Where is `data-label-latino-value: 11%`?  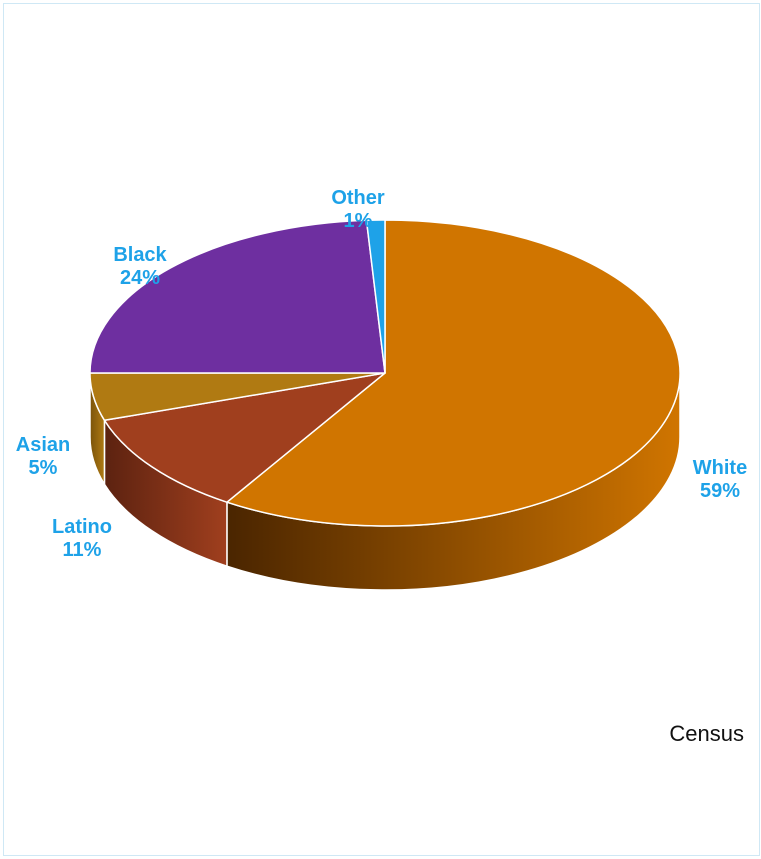 data-label-latino-value: 11% is located at coordinates (82, 550).